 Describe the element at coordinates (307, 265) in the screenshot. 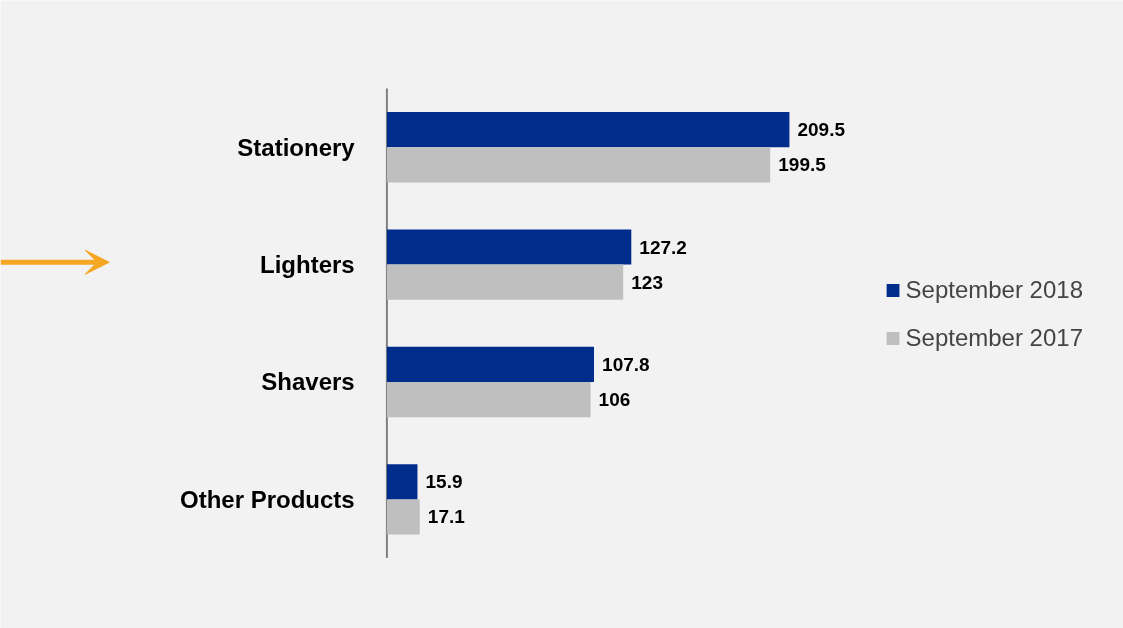

I see `y-tick-label: Lighters` at that location.